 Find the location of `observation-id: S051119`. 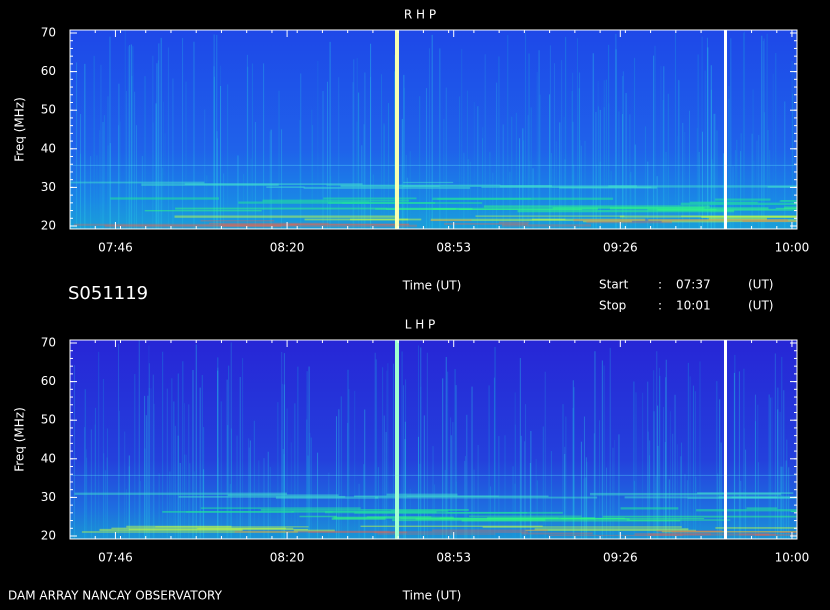

observation-id: S051119 is located at coordinates (108, 293).